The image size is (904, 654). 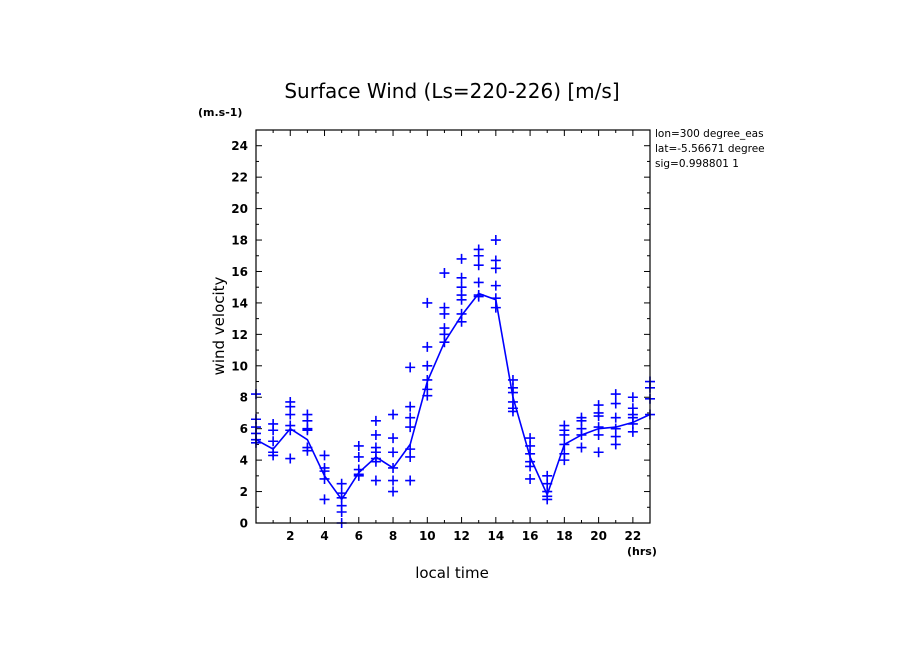 I want to click on y-tick-label: 6, so click(x=244, y=429).